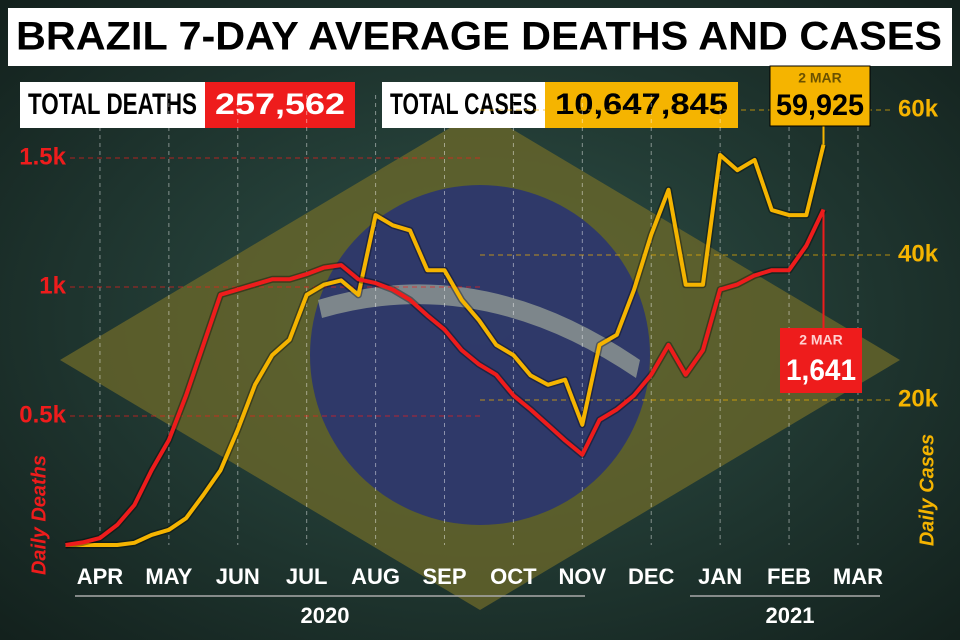  Describe the element at coordinates (100, 576) in the screenshot. I see `x-tick-label: APR` at that location.